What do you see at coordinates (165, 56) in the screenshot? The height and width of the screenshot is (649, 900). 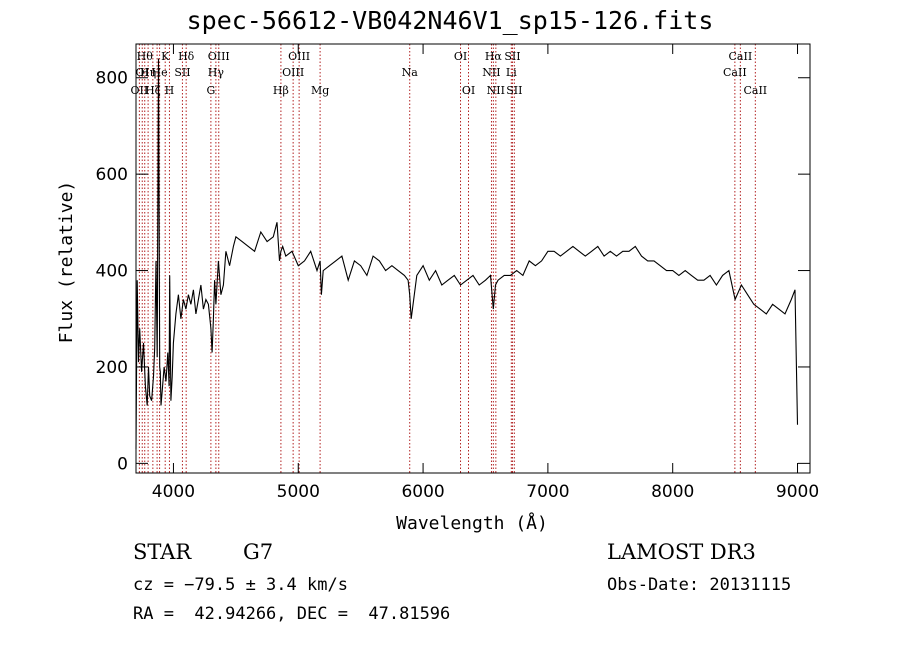 I see `line-label-7: K` at bounding box center [165, 56].